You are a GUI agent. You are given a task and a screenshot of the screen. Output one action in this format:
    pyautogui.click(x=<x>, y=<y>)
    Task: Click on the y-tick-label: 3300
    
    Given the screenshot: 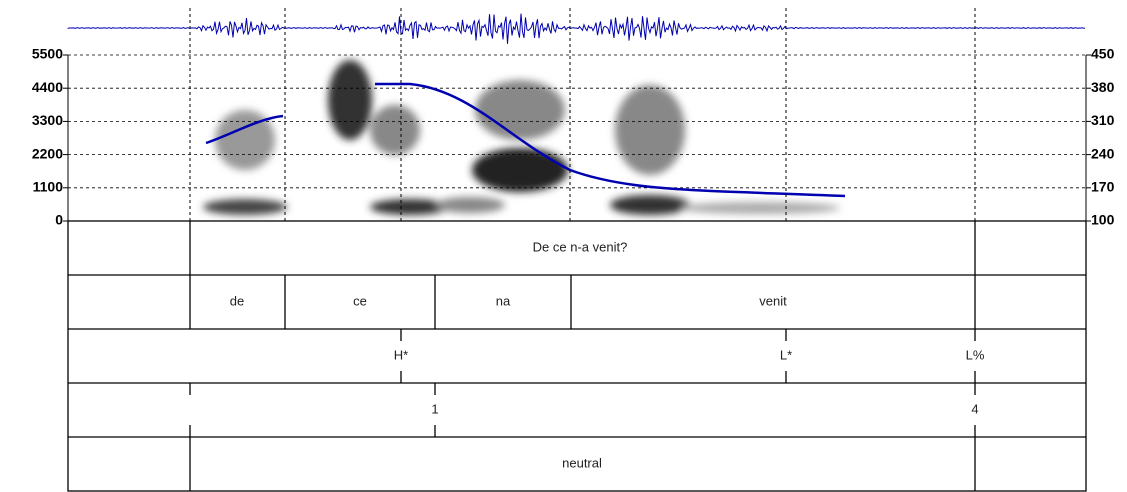 What is the action you would take?
    pyautogui.click(x=47, y=120)
    